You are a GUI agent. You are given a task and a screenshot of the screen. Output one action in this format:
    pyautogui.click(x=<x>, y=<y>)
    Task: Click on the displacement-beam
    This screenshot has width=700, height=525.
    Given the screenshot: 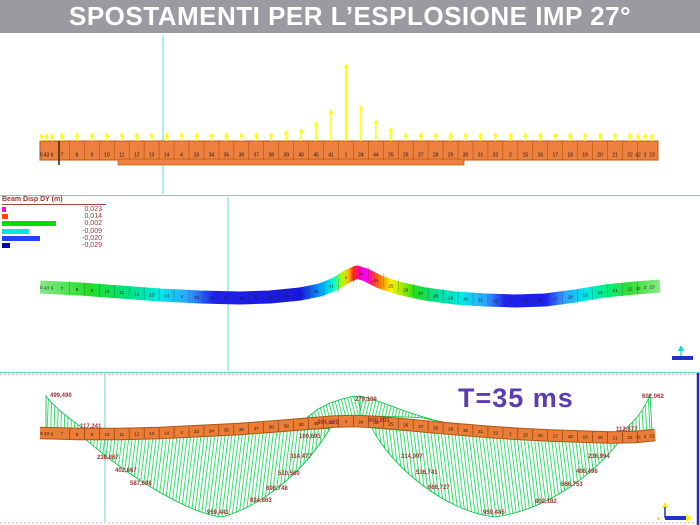 What is the action you would take?
    pyautogui.click(x=350, y=286)
    